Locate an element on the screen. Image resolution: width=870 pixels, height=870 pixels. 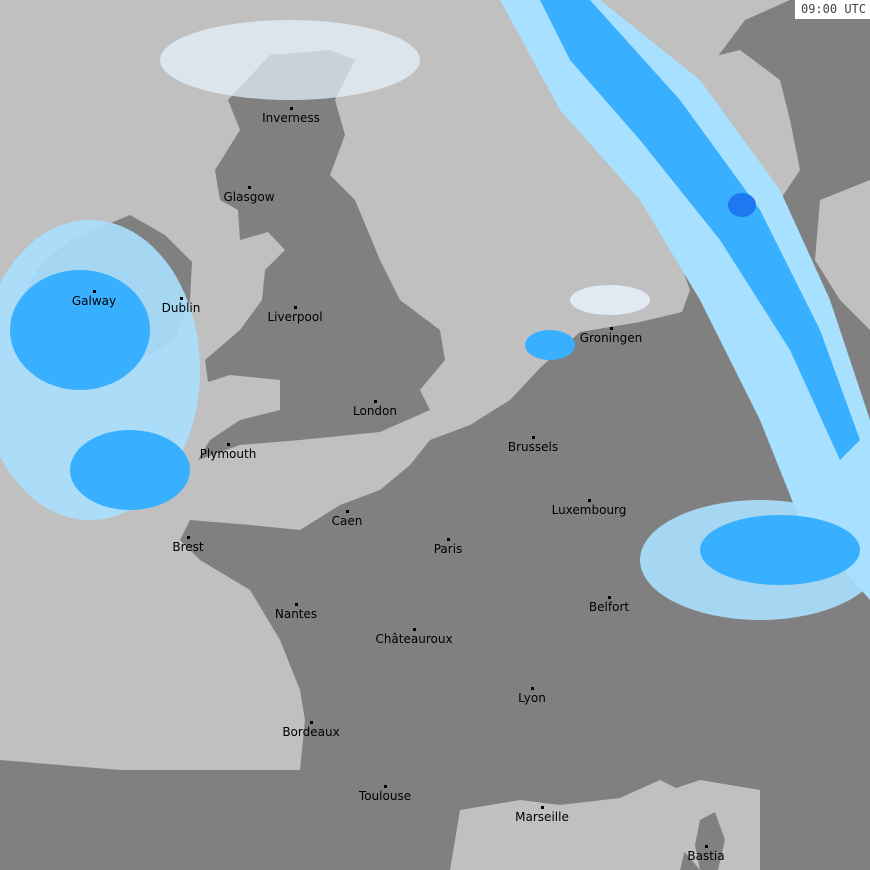
baltic is located at coordinates (842, 255).